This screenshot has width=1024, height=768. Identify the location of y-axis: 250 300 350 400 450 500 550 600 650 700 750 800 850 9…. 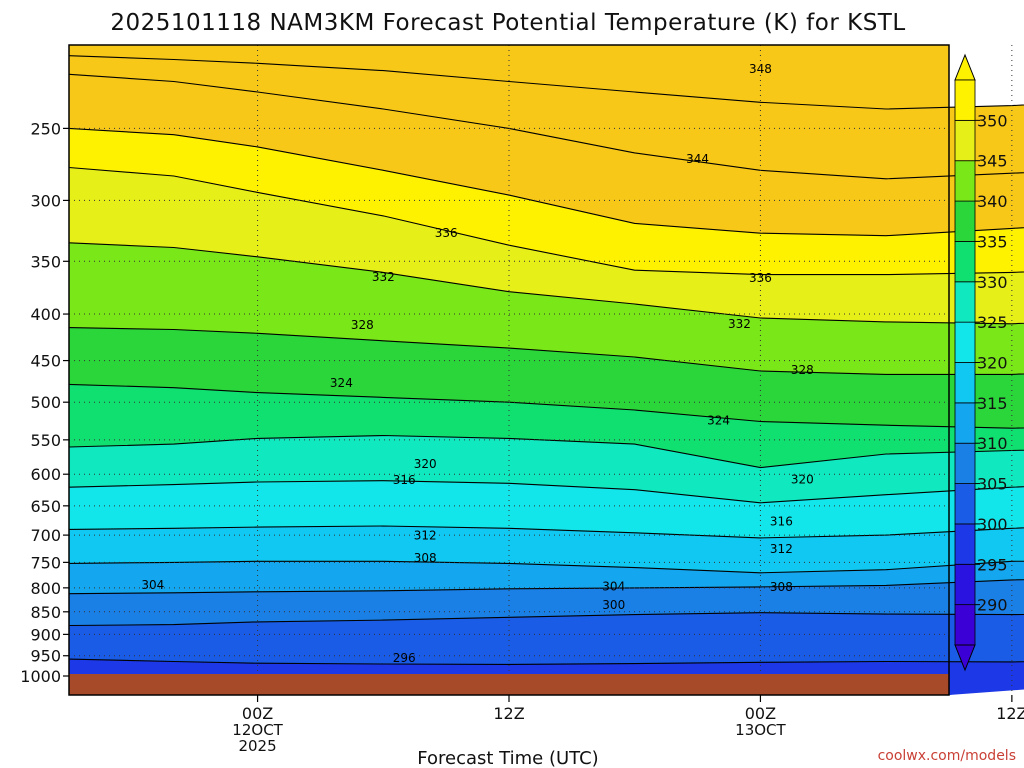
(44, 402).